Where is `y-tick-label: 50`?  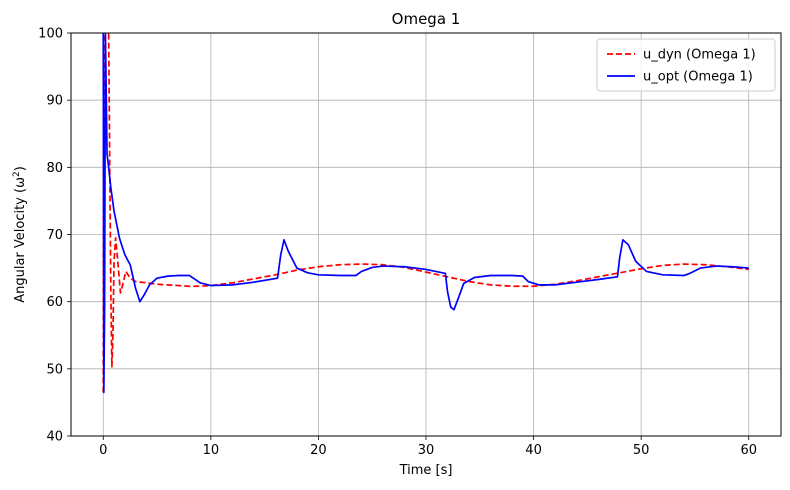
y-tick-label: 50 is located at coordinates (54, 369).